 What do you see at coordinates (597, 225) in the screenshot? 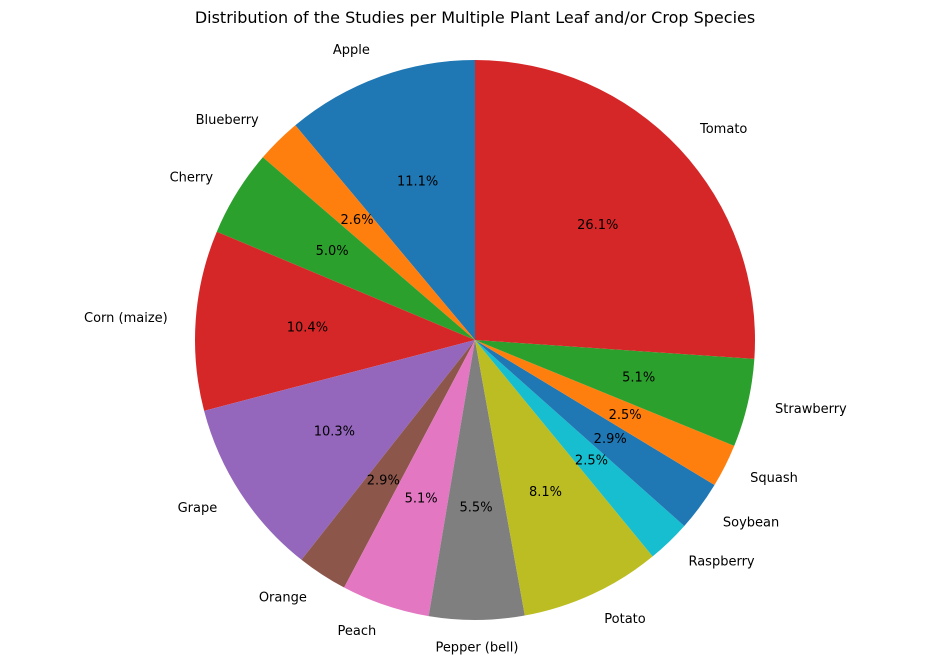
I see `slice-percent-label: 26.1%` at bounding box center [597, 225].